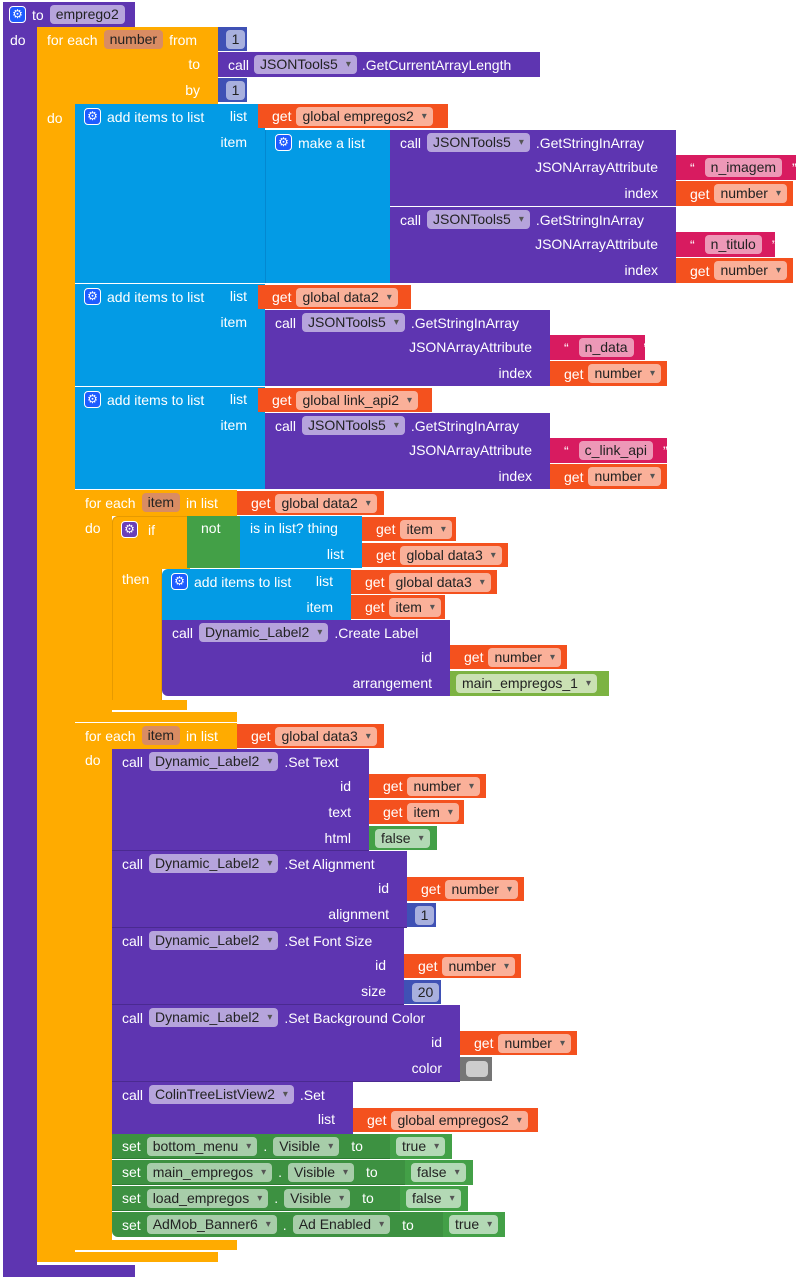 The height and width of the screenshot is (1277, 796). Describe the element at coordinates (301, 542) in the screenshot. I see `is-in-list-block: is in list? thing list` at that location.